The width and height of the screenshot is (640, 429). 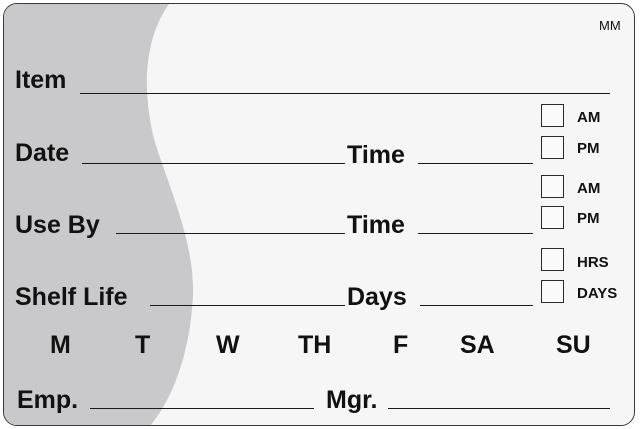 I want to click on days-checkbox, so click(x=552, y=291).